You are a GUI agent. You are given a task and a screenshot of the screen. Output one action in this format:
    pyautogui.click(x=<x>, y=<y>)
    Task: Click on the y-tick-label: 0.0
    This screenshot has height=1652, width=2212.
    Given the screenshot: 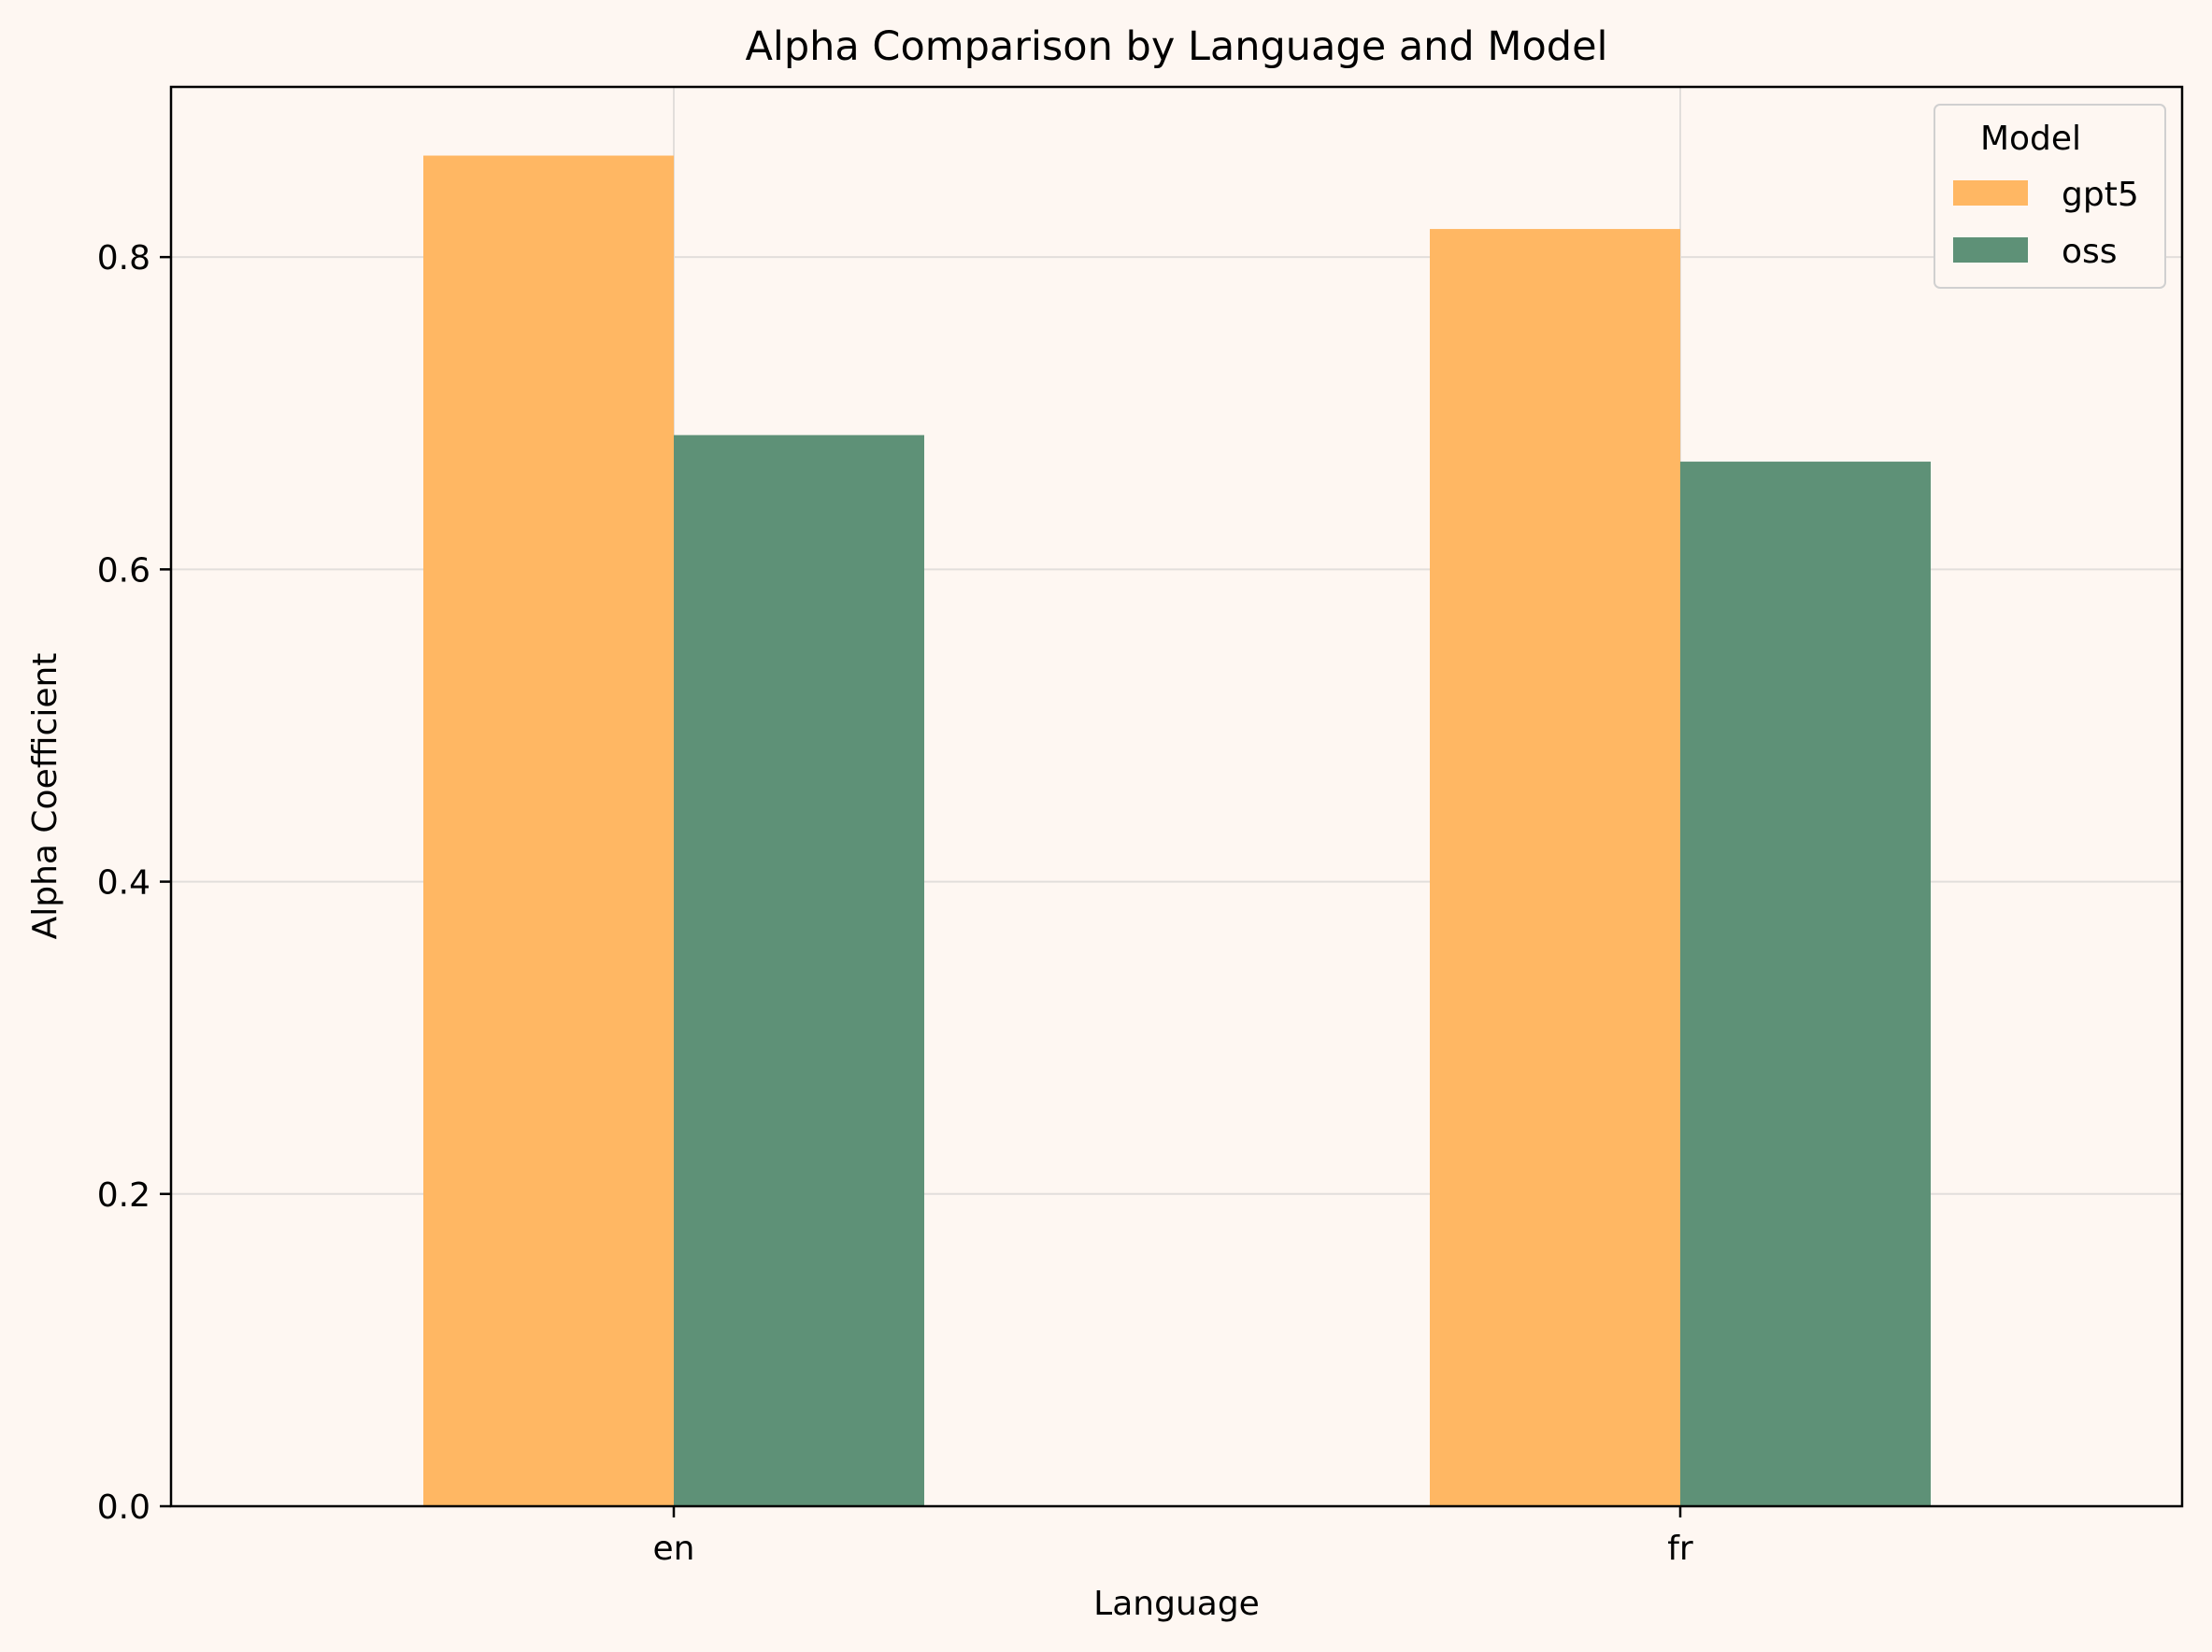 What is the action you would take?
    pyautogui.click(x=123, y=1507)
    